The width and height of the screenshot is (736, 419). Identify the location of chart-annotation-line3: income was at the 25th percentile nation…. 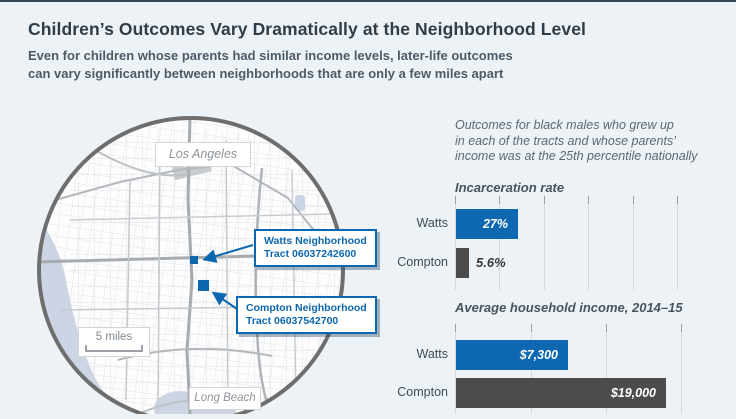
(576, 156).